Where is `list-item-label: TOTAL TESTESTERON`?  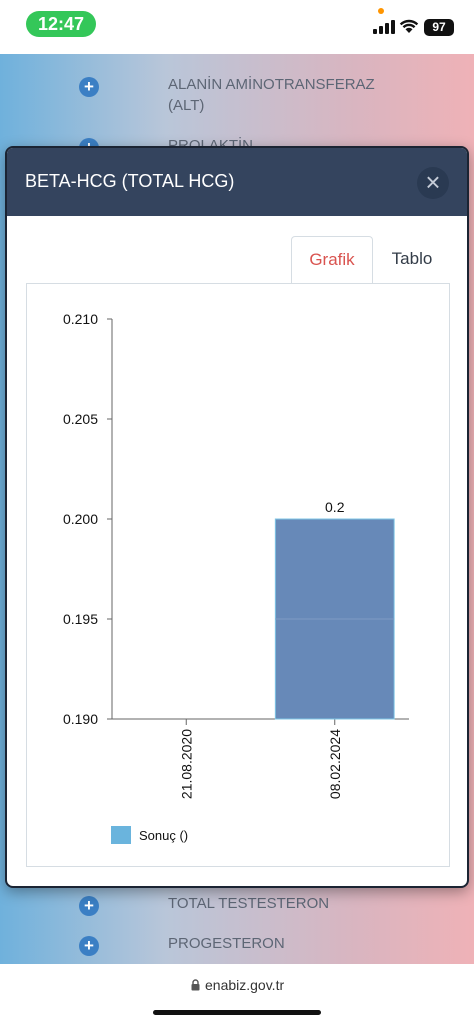
list-item-label: TOTAL TESTESTERON is located at coordinates (249, 903).